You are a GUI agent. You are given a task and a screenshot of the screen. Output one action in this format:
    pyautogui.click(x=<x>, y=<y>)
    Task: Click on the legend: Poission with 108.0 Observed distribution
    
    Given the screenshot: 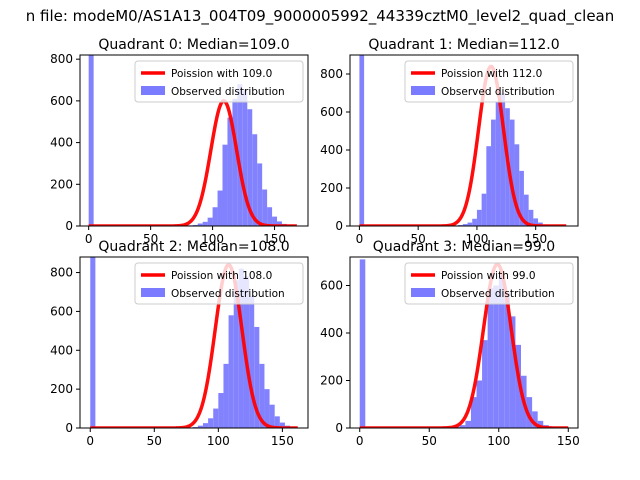 What is the action you would take?
    pyautogui.click(x=219, y=283)
    